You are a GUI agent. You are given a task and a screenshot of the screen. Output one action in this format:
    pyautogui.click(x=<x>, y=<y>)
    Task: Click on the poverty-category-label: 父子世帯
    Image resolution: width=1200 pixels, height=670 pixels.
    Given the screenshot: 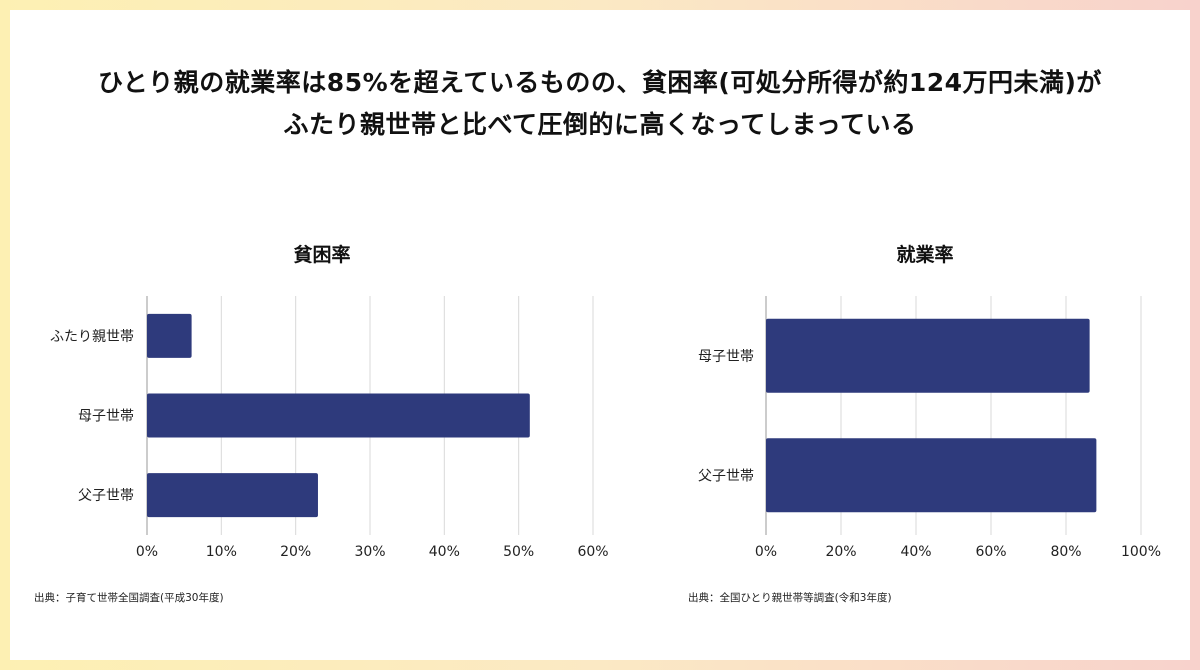 What is the action you would take?
    pyautogui.click(x=106, y=496)
    